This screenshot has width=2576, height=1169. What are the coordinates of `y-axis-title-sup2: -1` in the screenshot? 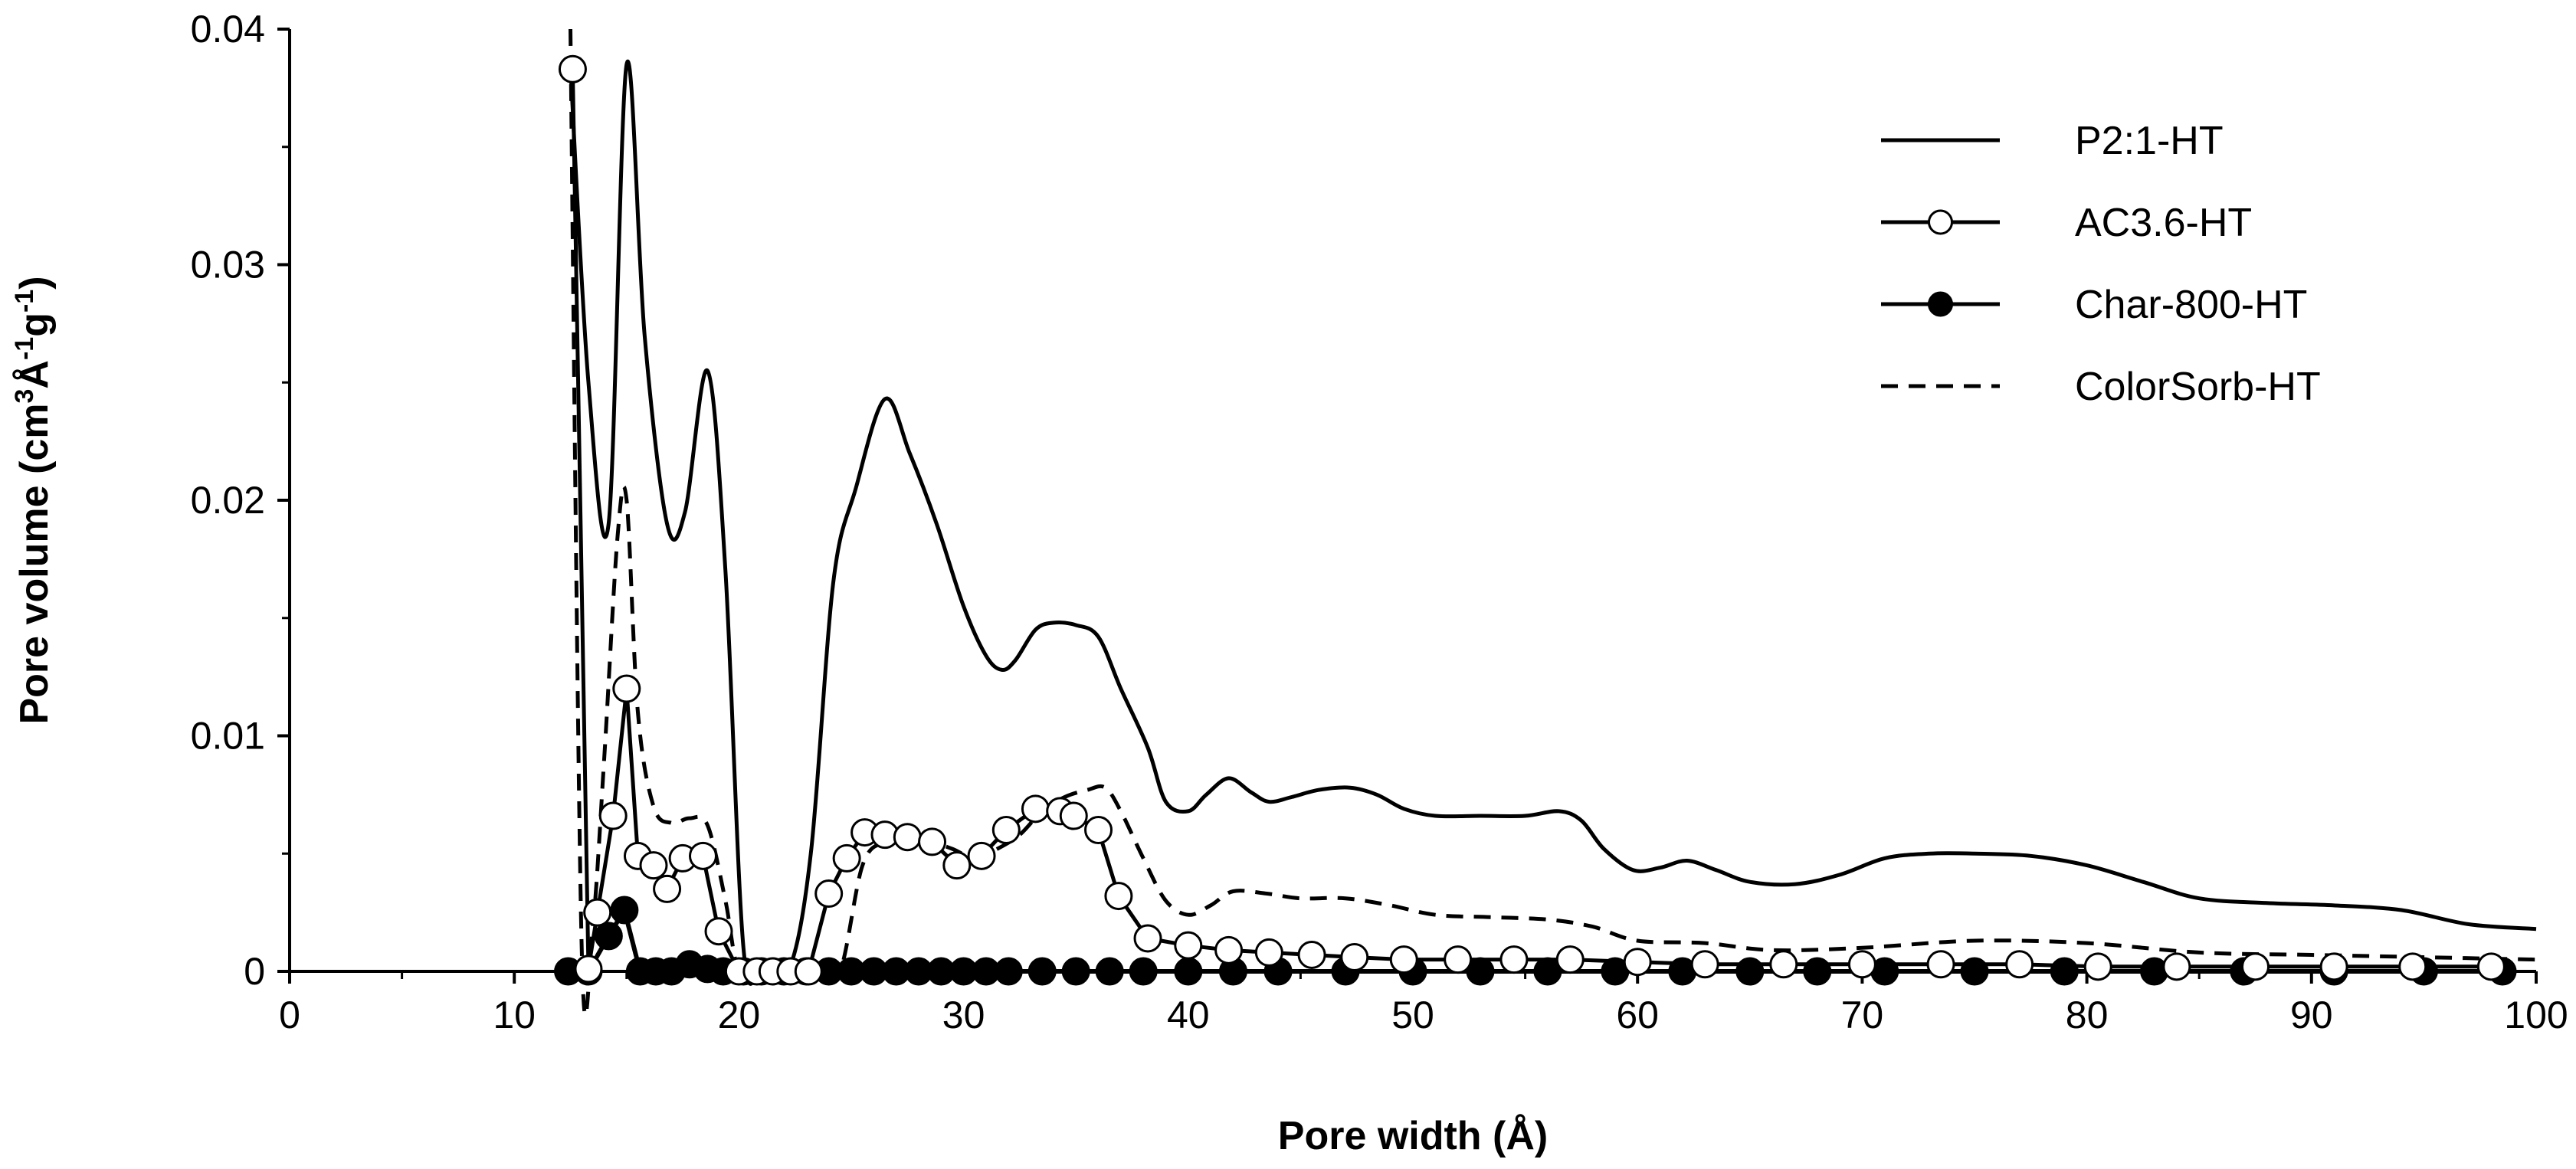 It's located at (25, 348).